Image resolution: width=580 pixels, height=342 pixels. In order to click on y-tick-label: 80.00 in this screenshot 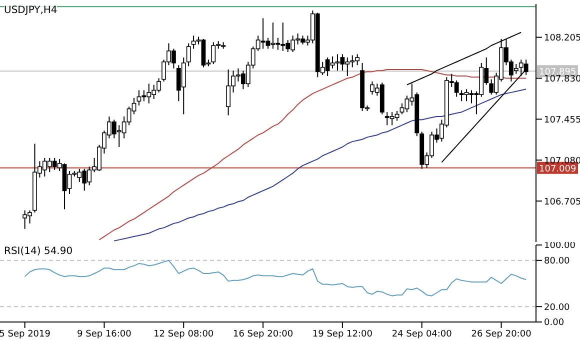, I will do `click(557, 261)`.